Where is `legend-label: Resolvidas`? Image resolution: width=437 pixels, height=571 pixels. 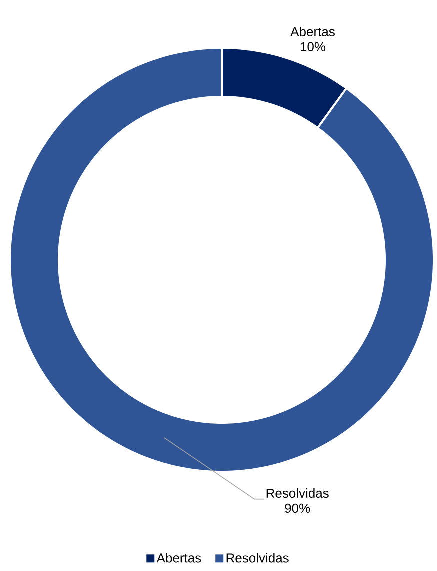
legend-label: Resolvidas is located at coordinates (257, 558).